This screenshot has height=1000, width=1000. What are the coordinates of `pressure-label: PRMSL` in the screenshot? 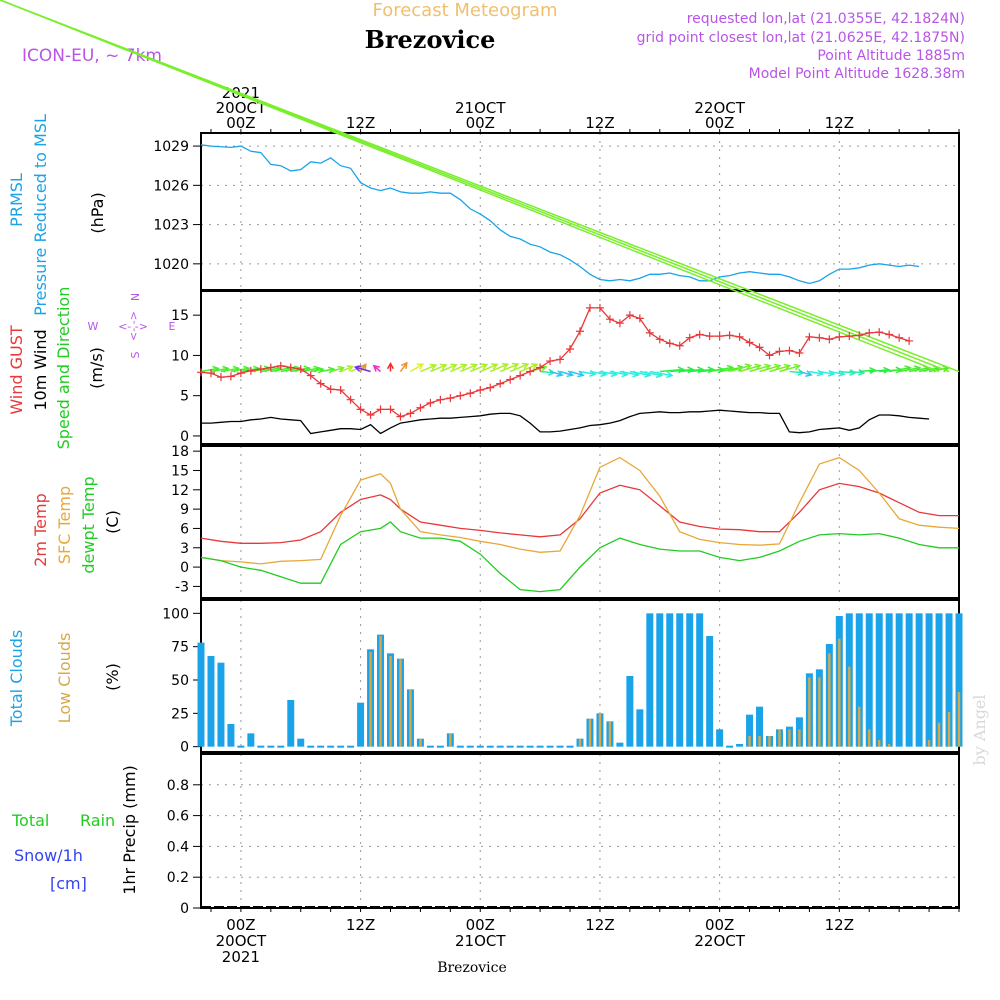 It's located at (16, 200).